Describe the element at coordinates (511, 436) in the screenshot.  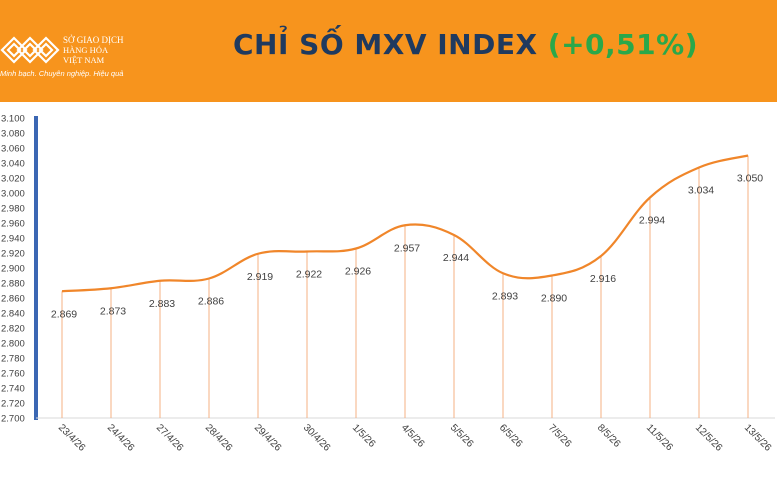
I see `x-tick-label: 6/5/26` at that location.